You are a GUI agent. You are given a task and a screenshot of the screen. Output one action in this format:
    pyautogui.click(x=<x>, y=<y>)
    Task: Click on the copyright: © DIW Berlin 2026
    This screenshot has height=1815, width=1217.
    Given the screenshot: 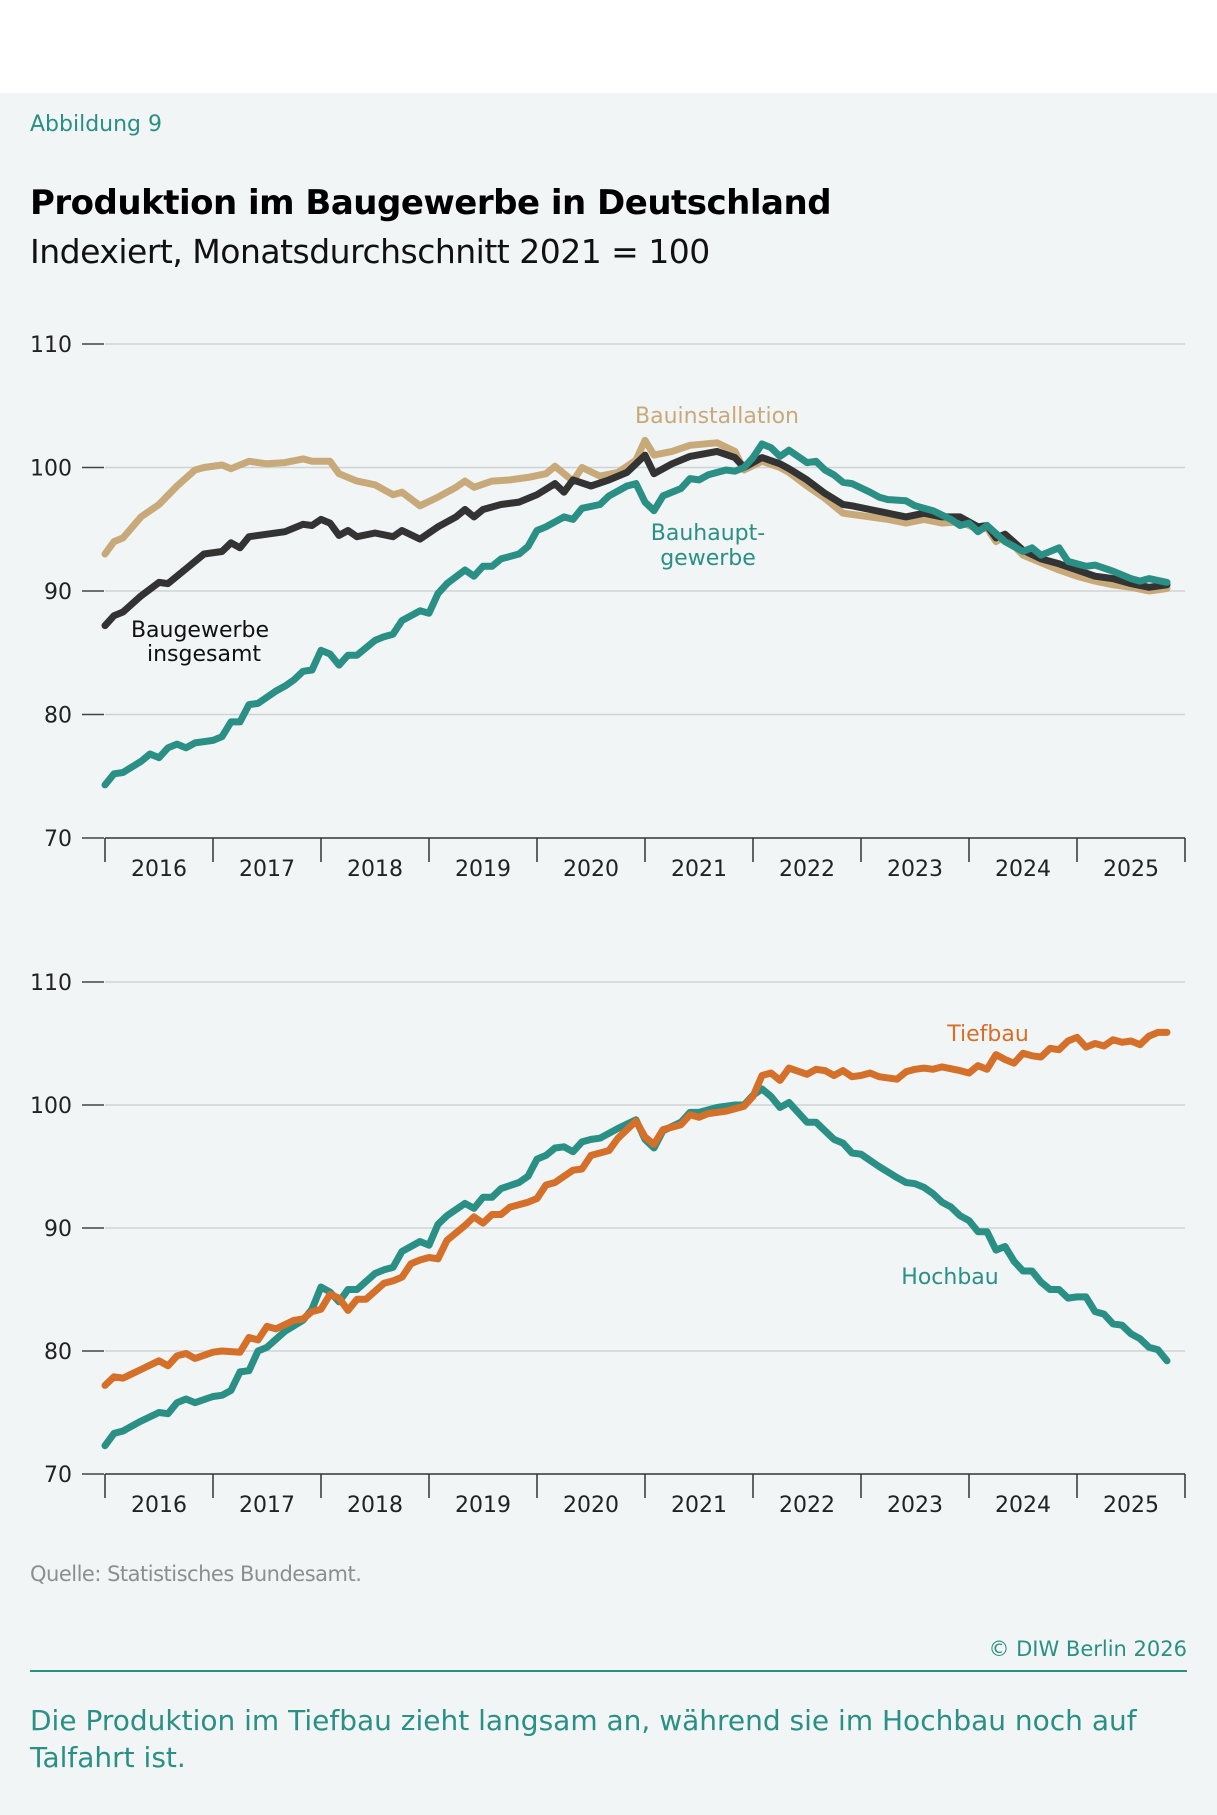 What is the action you would take?
    pyautogui.click(x=1087, y=1649)
    